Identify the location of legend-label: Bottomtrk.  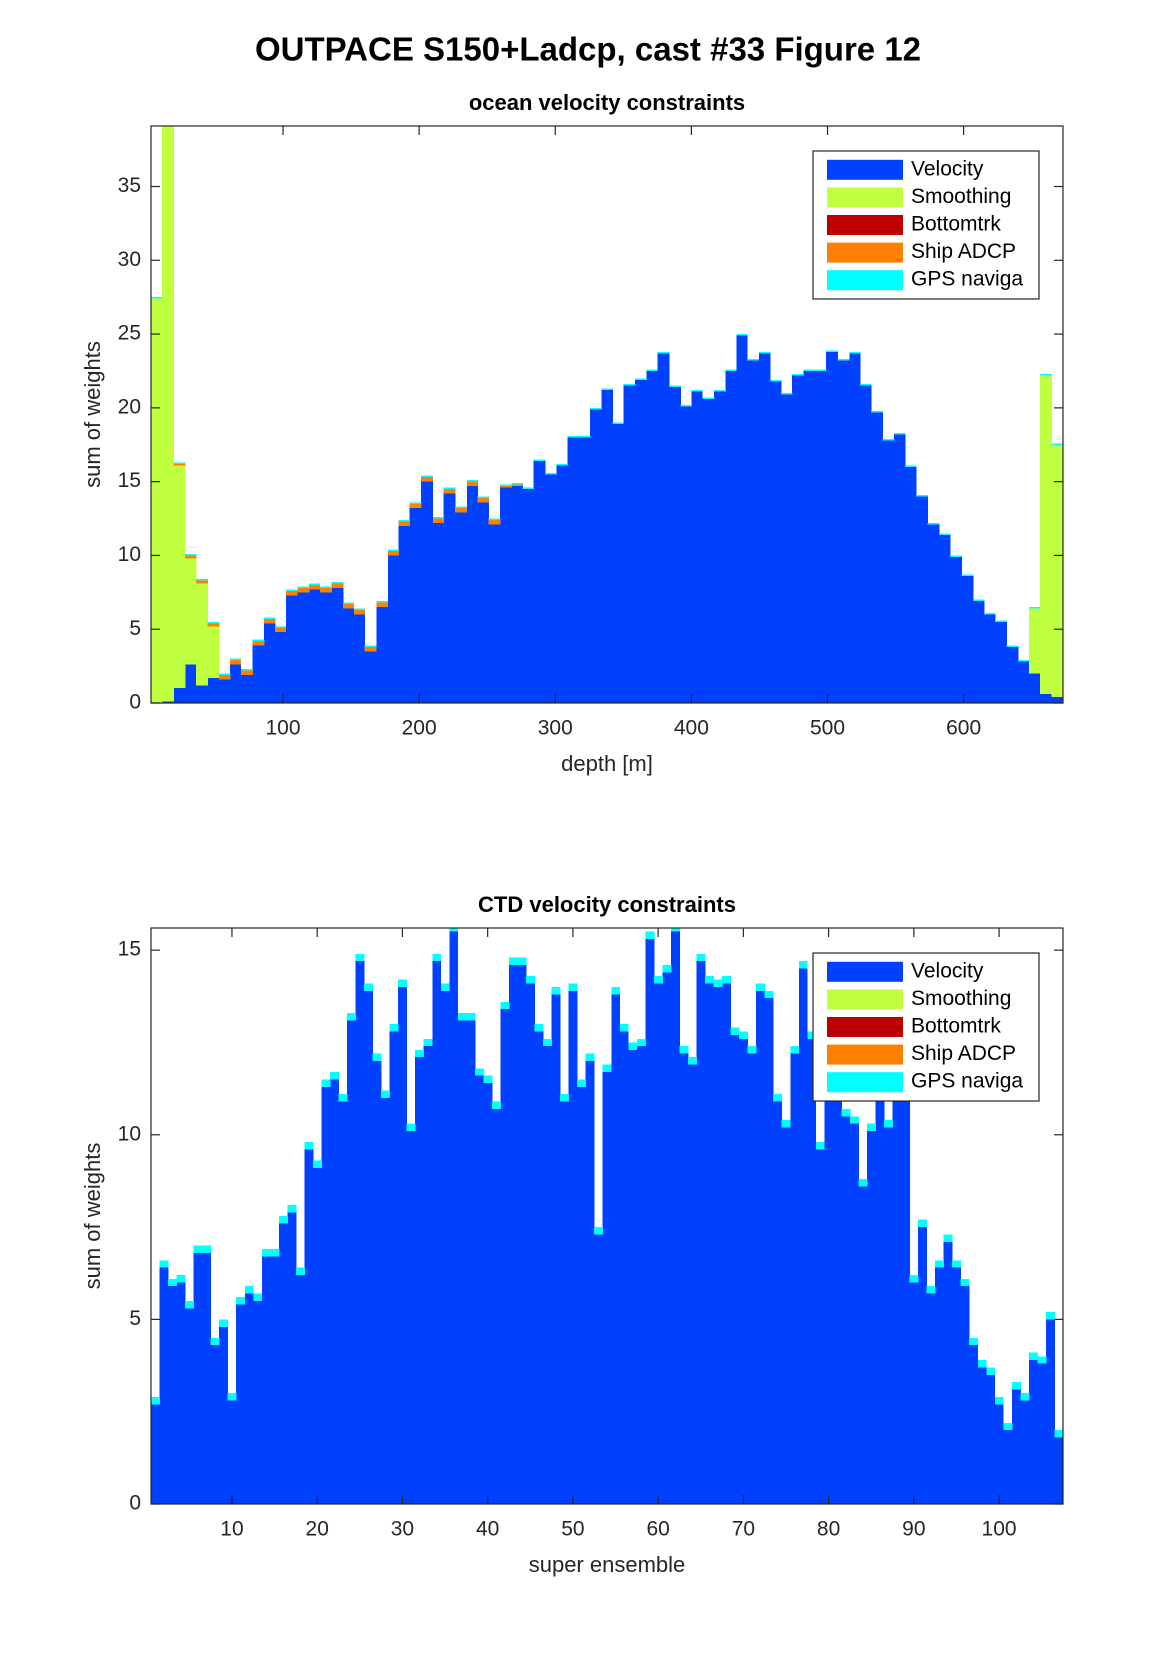
(956, 224).